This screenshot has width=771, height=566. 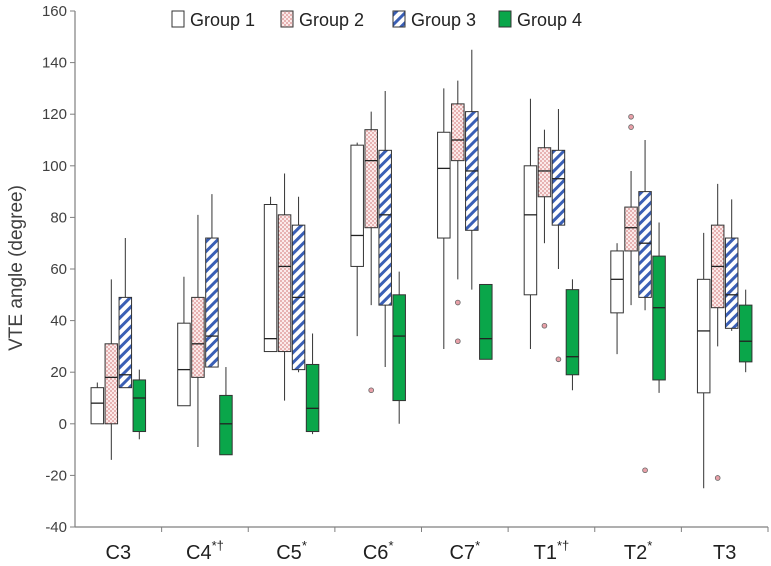 What do you see at coordinates (645, 307) in the screenshot?
I see `box-group-3-t2` at bounding box center [645, 307].